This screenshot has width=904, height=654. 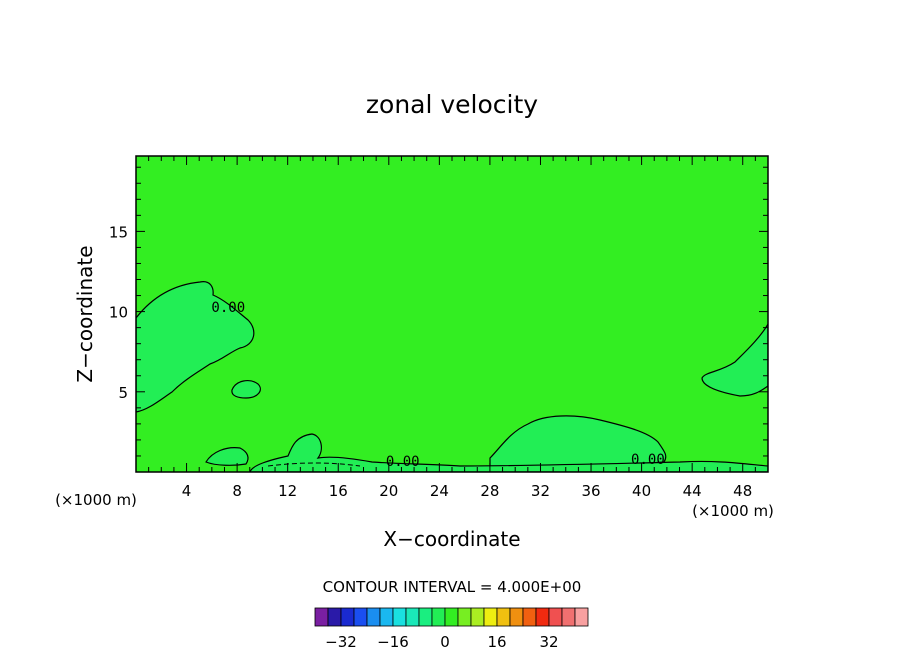 I want to click on x-tick-label: 4, so click(x=187, y=491).